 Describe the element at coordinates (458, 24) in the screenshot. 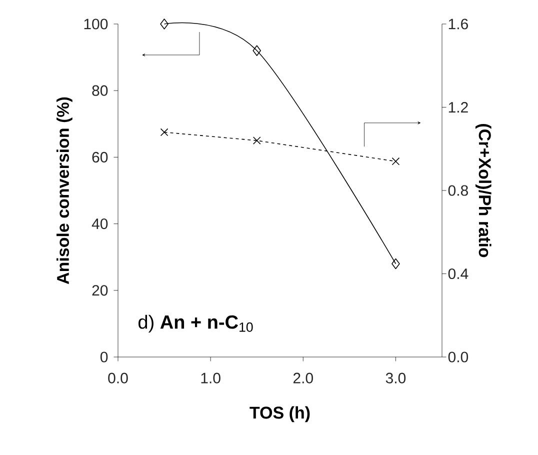

I see `y2-tick-label: 1.6` at that location.